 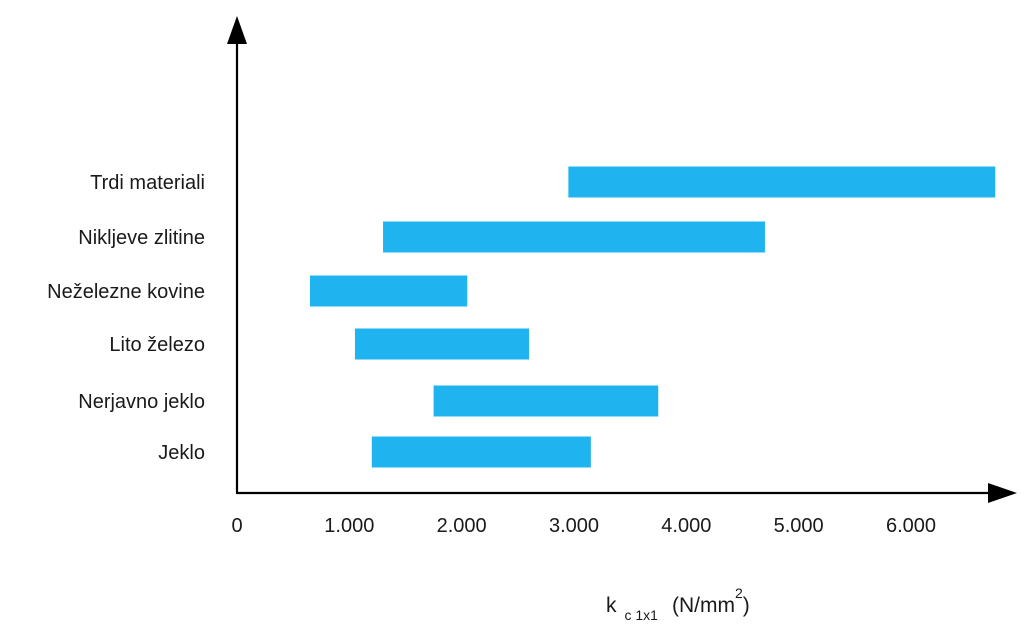 I want to click on x-axis-label-main: k, so click(x=611, y=605).